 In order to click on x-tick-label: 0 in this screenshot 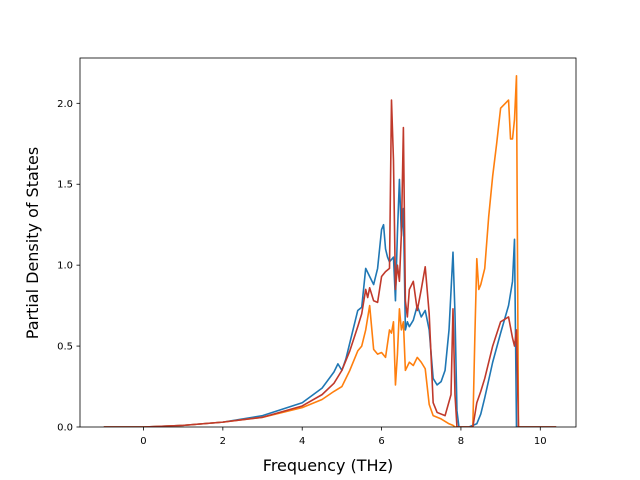, I will do `click(143, 441)`.